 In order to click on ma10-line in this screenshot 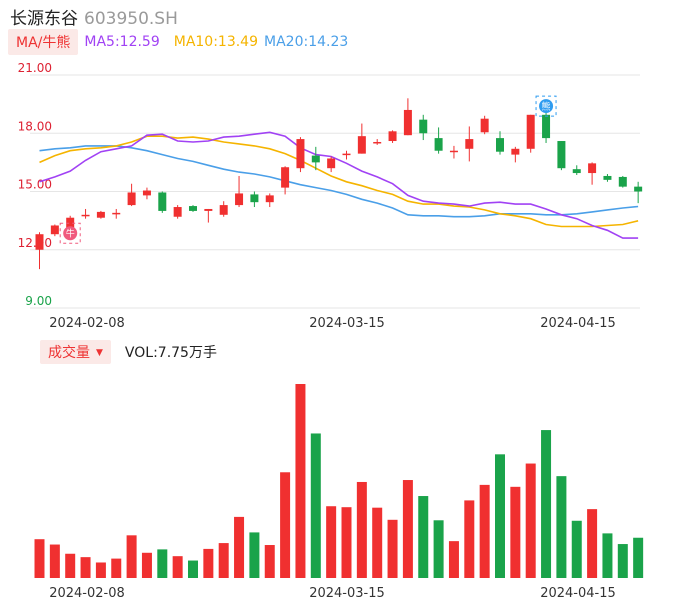, I will do `click(339, 181)`.